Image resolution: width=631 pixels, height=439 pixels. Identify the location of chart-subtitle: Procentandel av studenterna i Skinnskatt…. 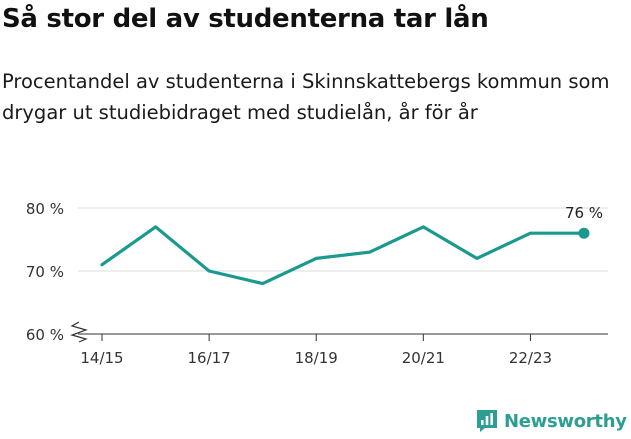
(306, 97).